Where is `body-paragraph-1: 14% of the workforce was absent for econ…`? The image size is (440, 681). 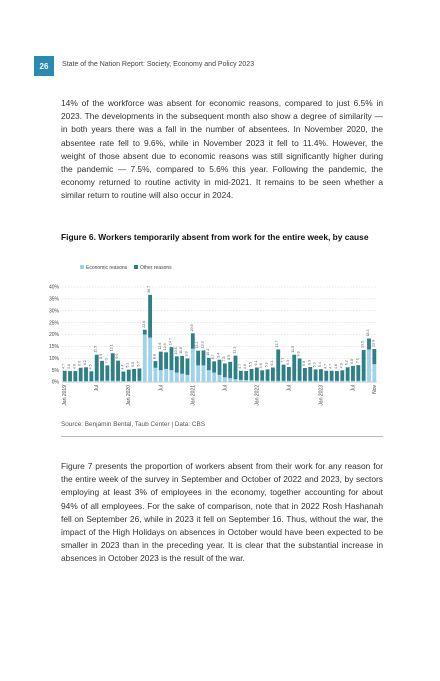
body-paragraph-1: 14% of the workforce was absent for econ… is located at coordinates (222, 150).